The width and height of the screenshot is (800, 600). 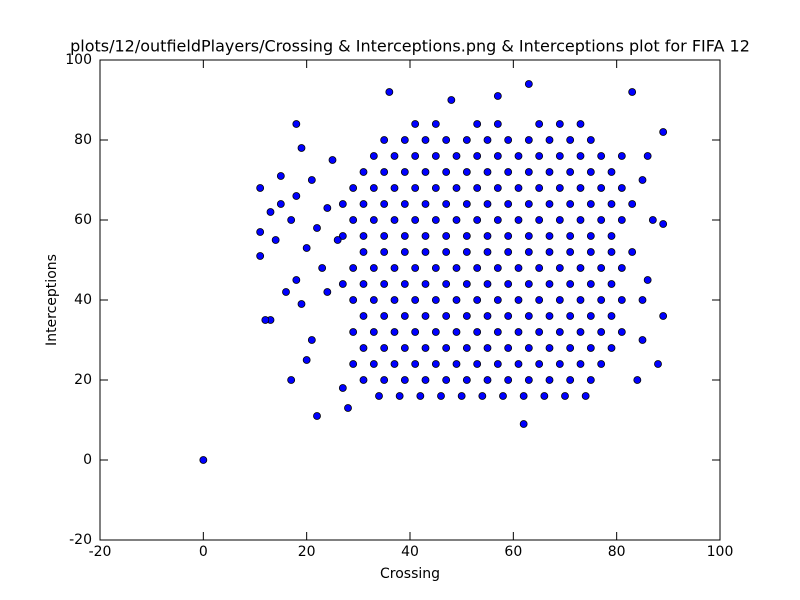 I want to click on y-tick-label: 40, so click(x=83, y=300).